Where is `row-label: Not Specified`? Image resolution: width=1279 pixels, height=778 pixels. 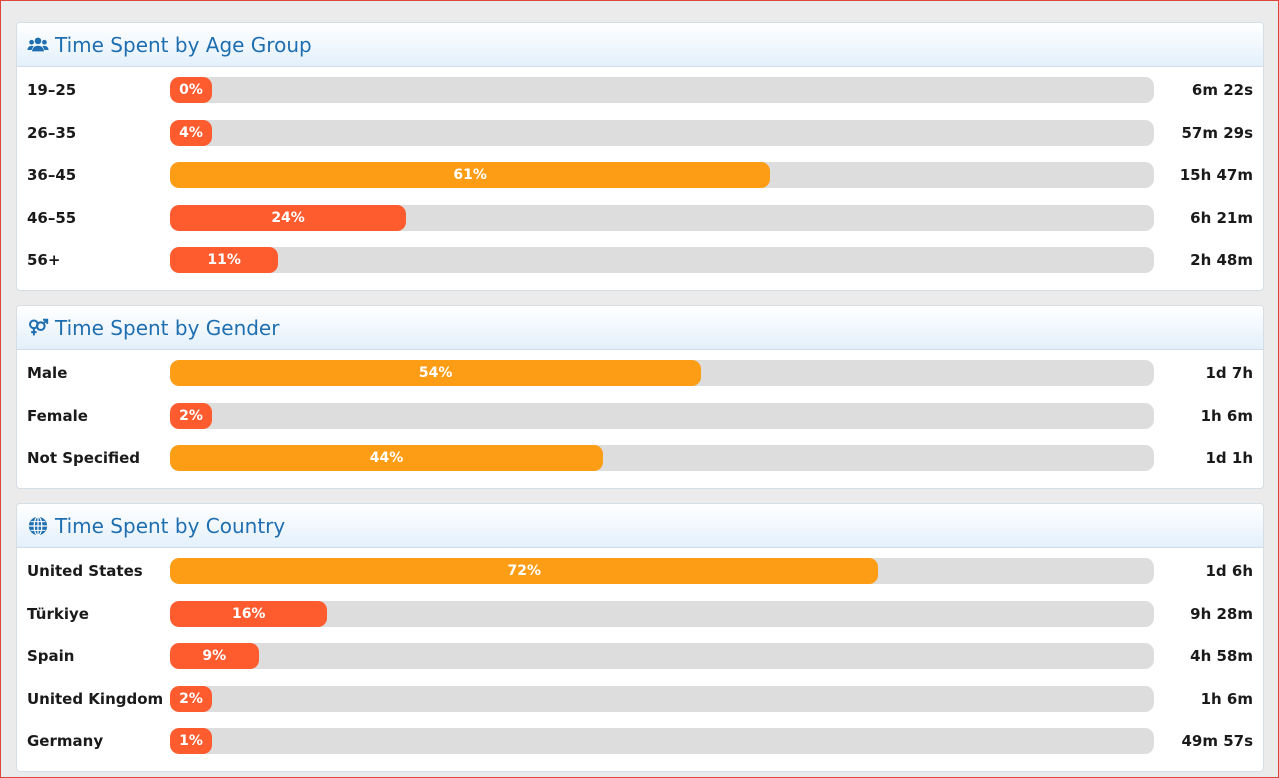
row-label: Not Specified is located at coordinates (84, 458).